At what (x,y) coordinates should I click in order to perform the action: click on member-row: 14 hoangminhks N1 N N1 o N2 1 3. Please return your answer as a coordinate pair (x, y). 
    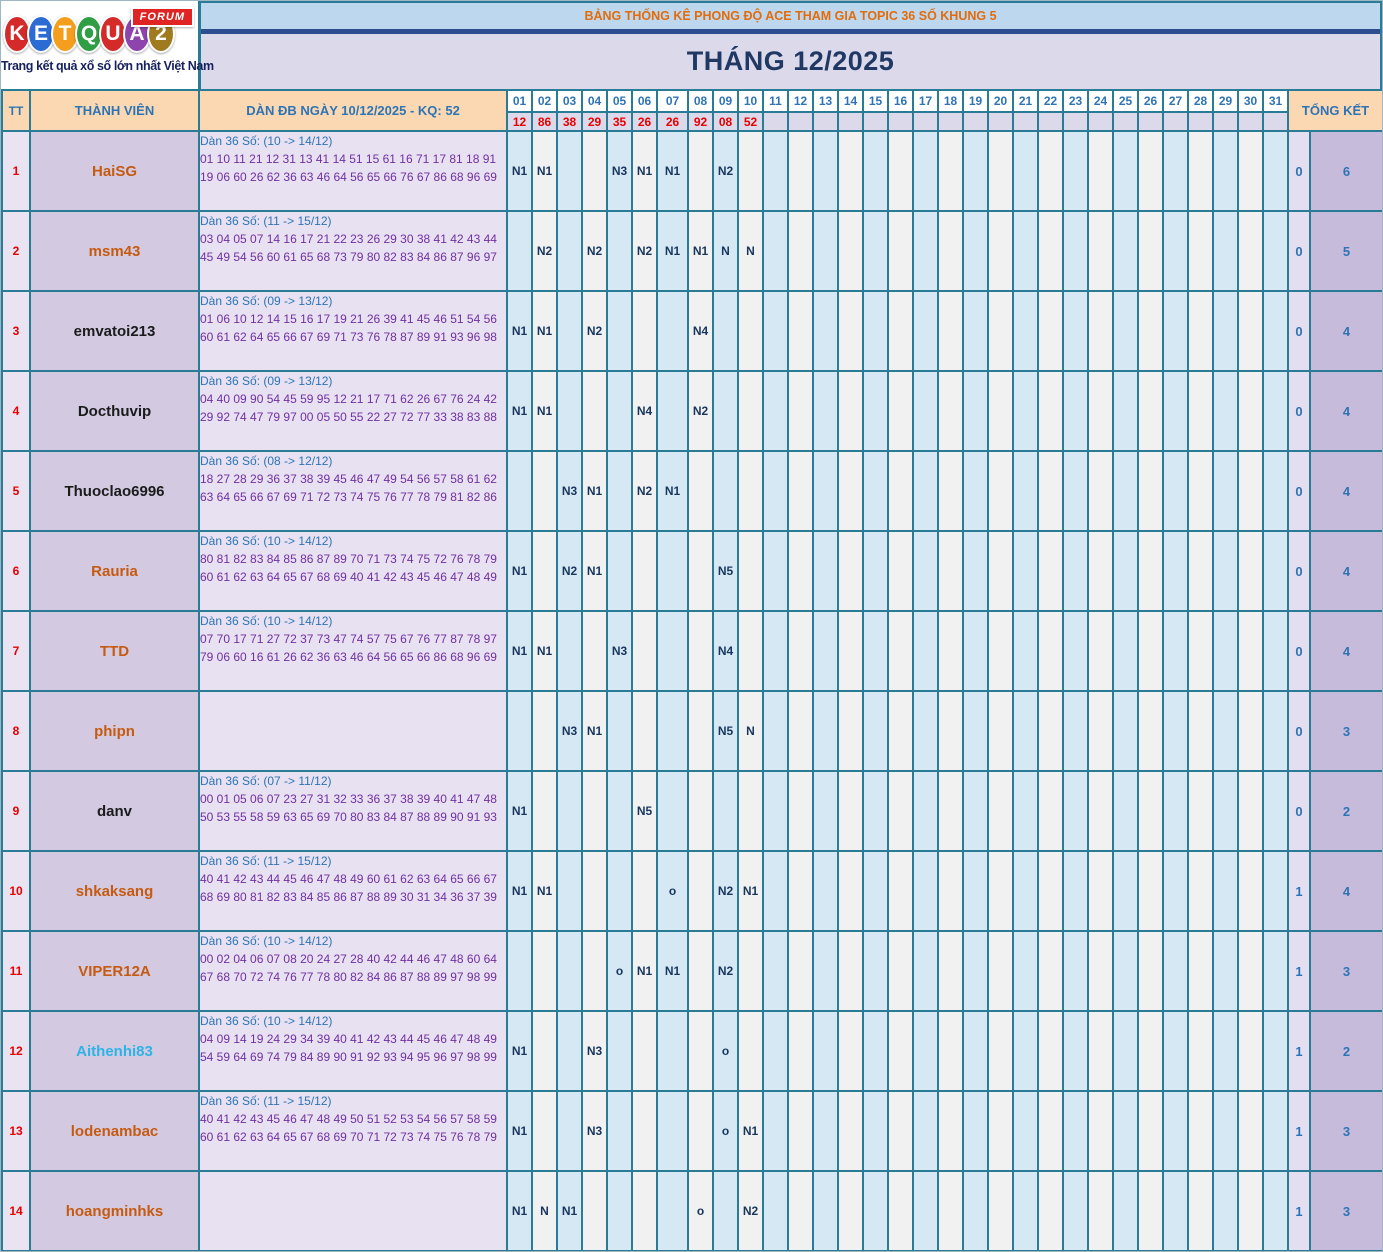
    Looking at the image, I should click on (691, 1210).